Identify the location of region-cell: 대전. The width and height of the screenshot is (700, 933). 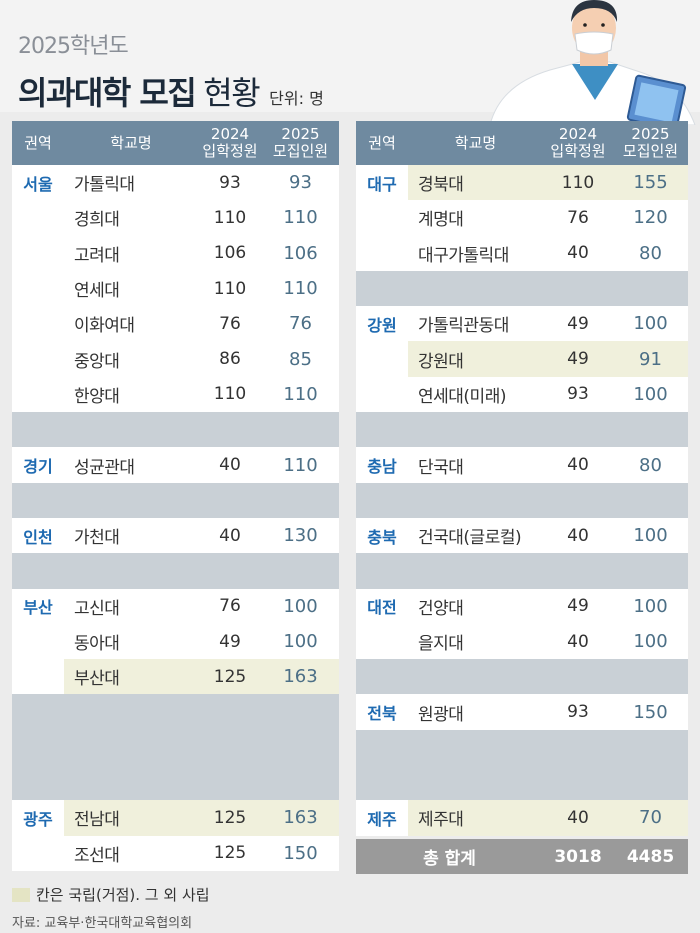
(382, 608).